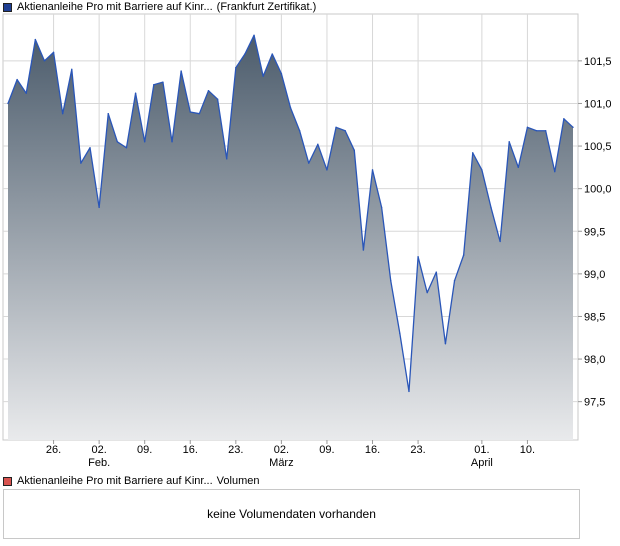 This screenshot has height=546, width=620. What do you see at coordinates (598, 190) in the screenshot?
I see `y-tick-label: 100,0` at bounding box center [598, 190].